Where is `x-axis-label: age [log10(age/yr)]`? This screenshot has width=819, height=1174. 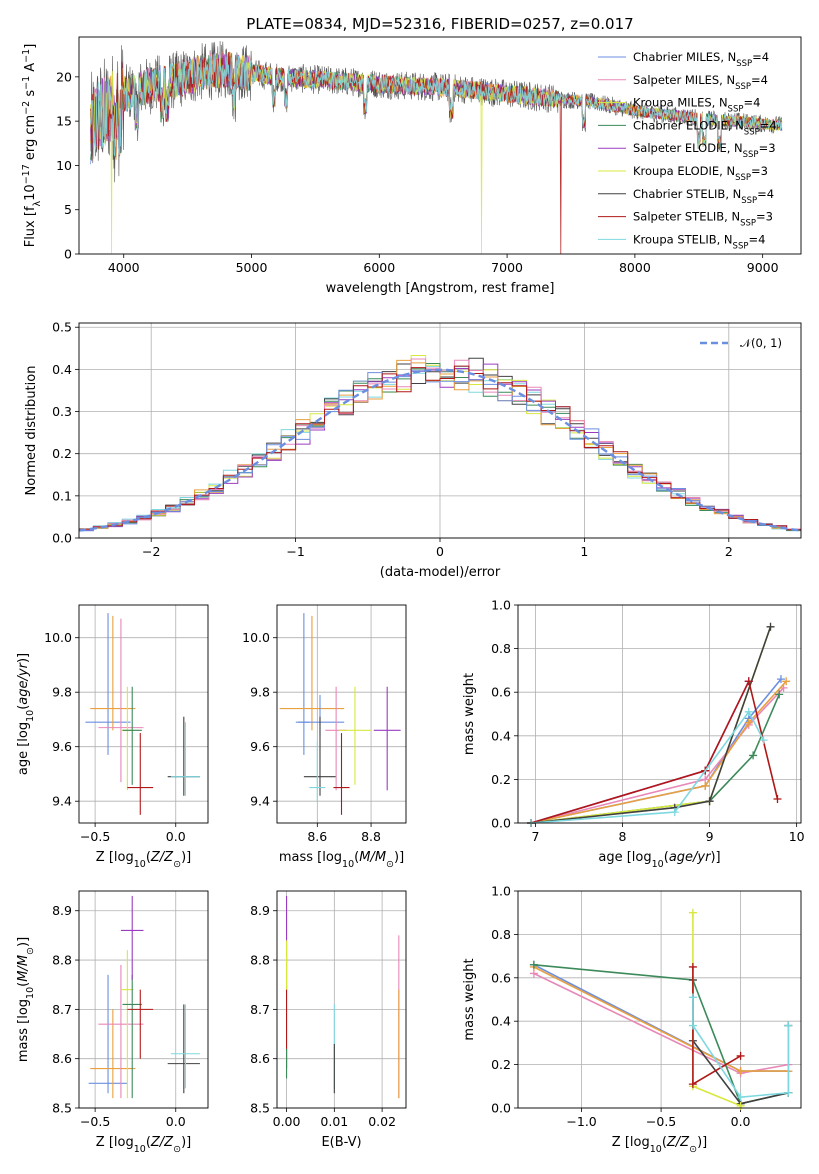
x-axis-label: age [log10(age/yr)] is located at coordinates (659, 860).